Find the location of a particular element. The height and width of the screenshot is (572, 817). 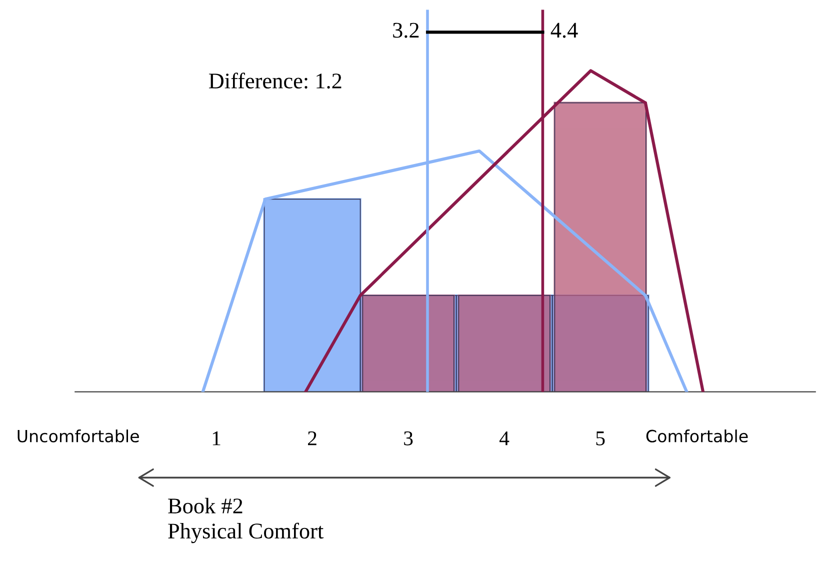

x-tick-label: 2 is located at coordinates (312, 438).